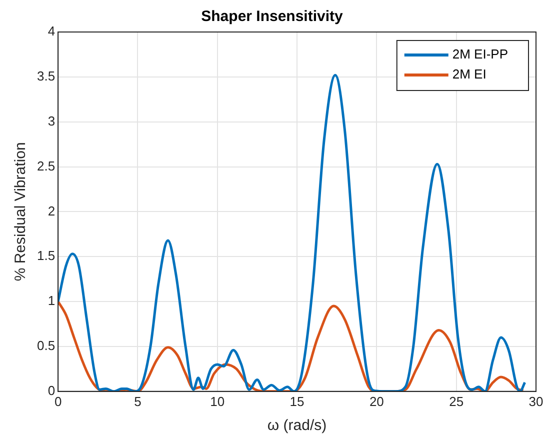 This screenshot has height=443, width=548. Describe the element at coordinates (297, 425) in the screenshot. I see `x-axis-title: ω (rad/s)` at that location.